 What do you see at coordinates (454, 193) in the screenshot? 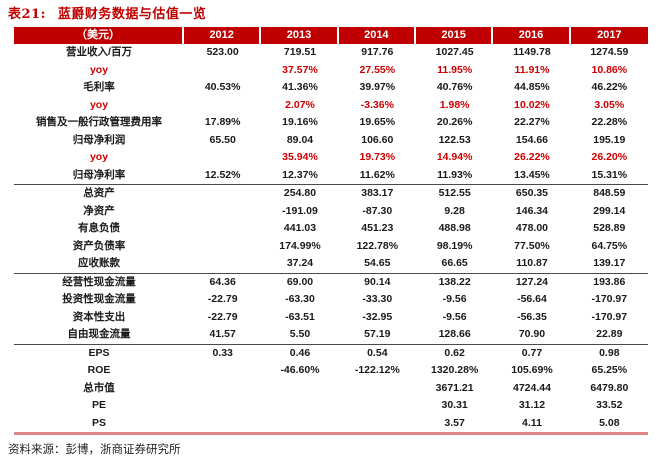
I see `cell-value: 512.55` at bounding box center [454, 193].